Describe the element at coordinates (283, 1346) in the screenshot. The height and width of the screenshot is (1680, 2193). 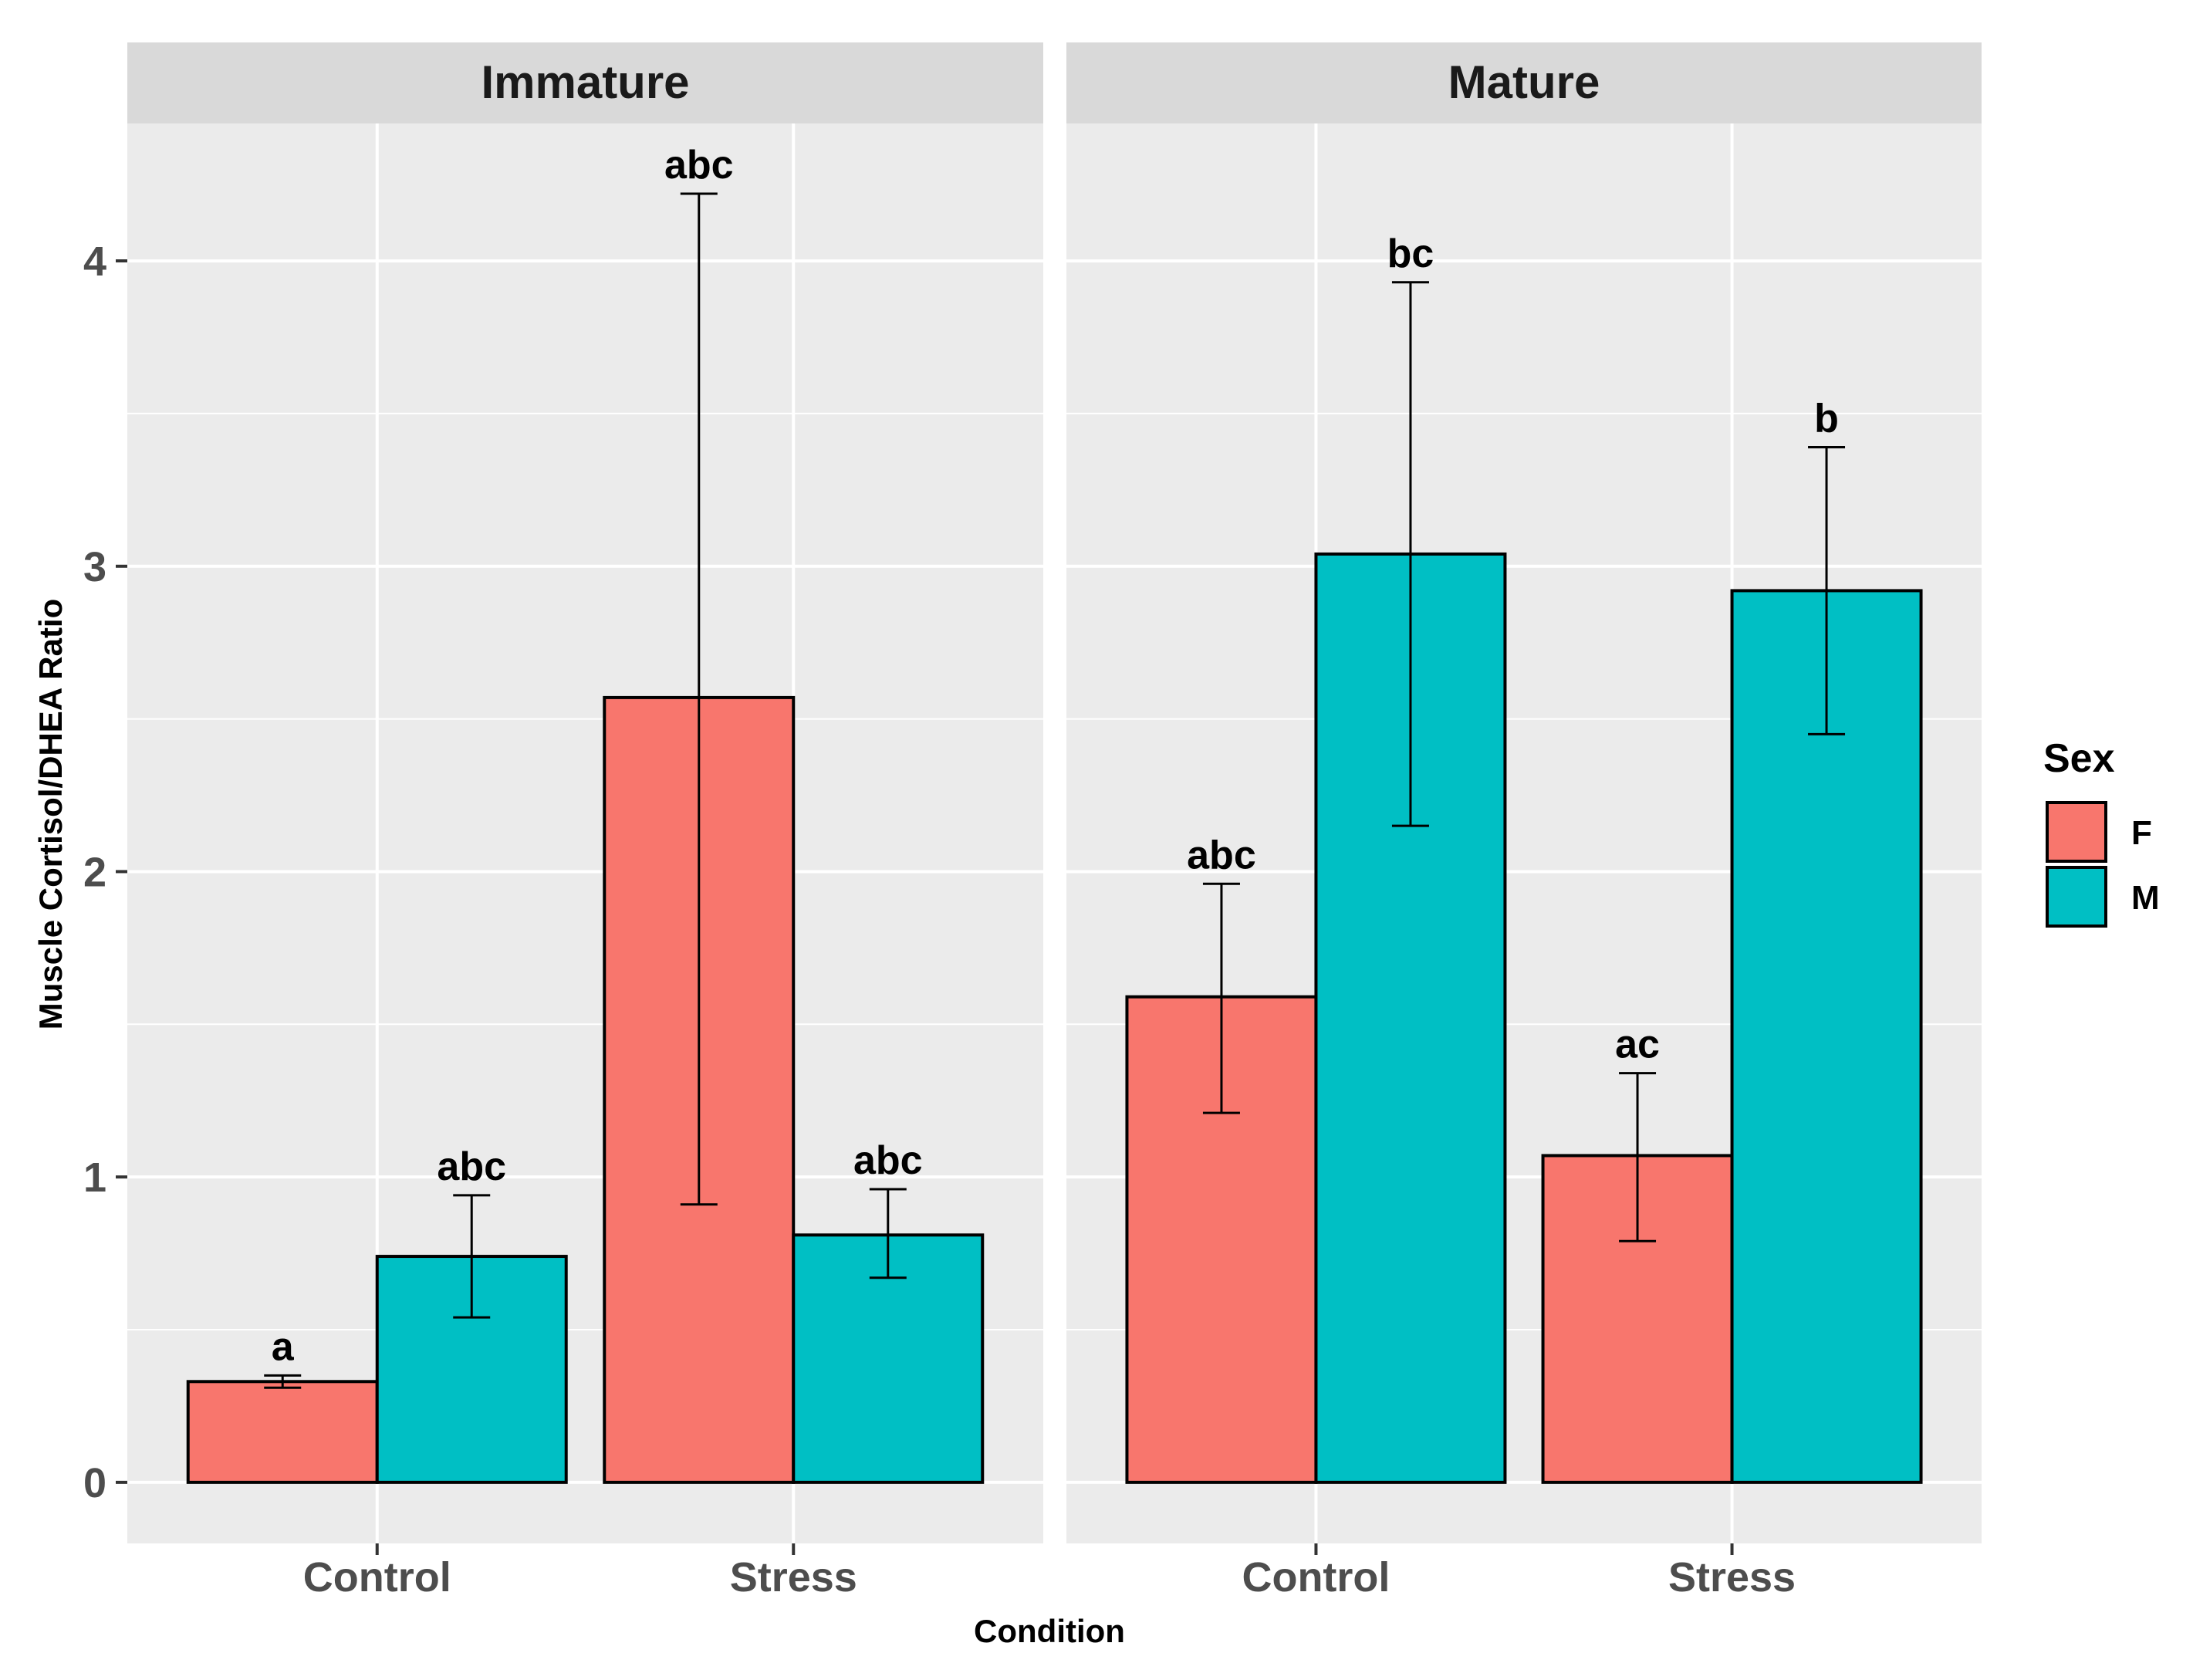
I see `significance-label: a` at that location.